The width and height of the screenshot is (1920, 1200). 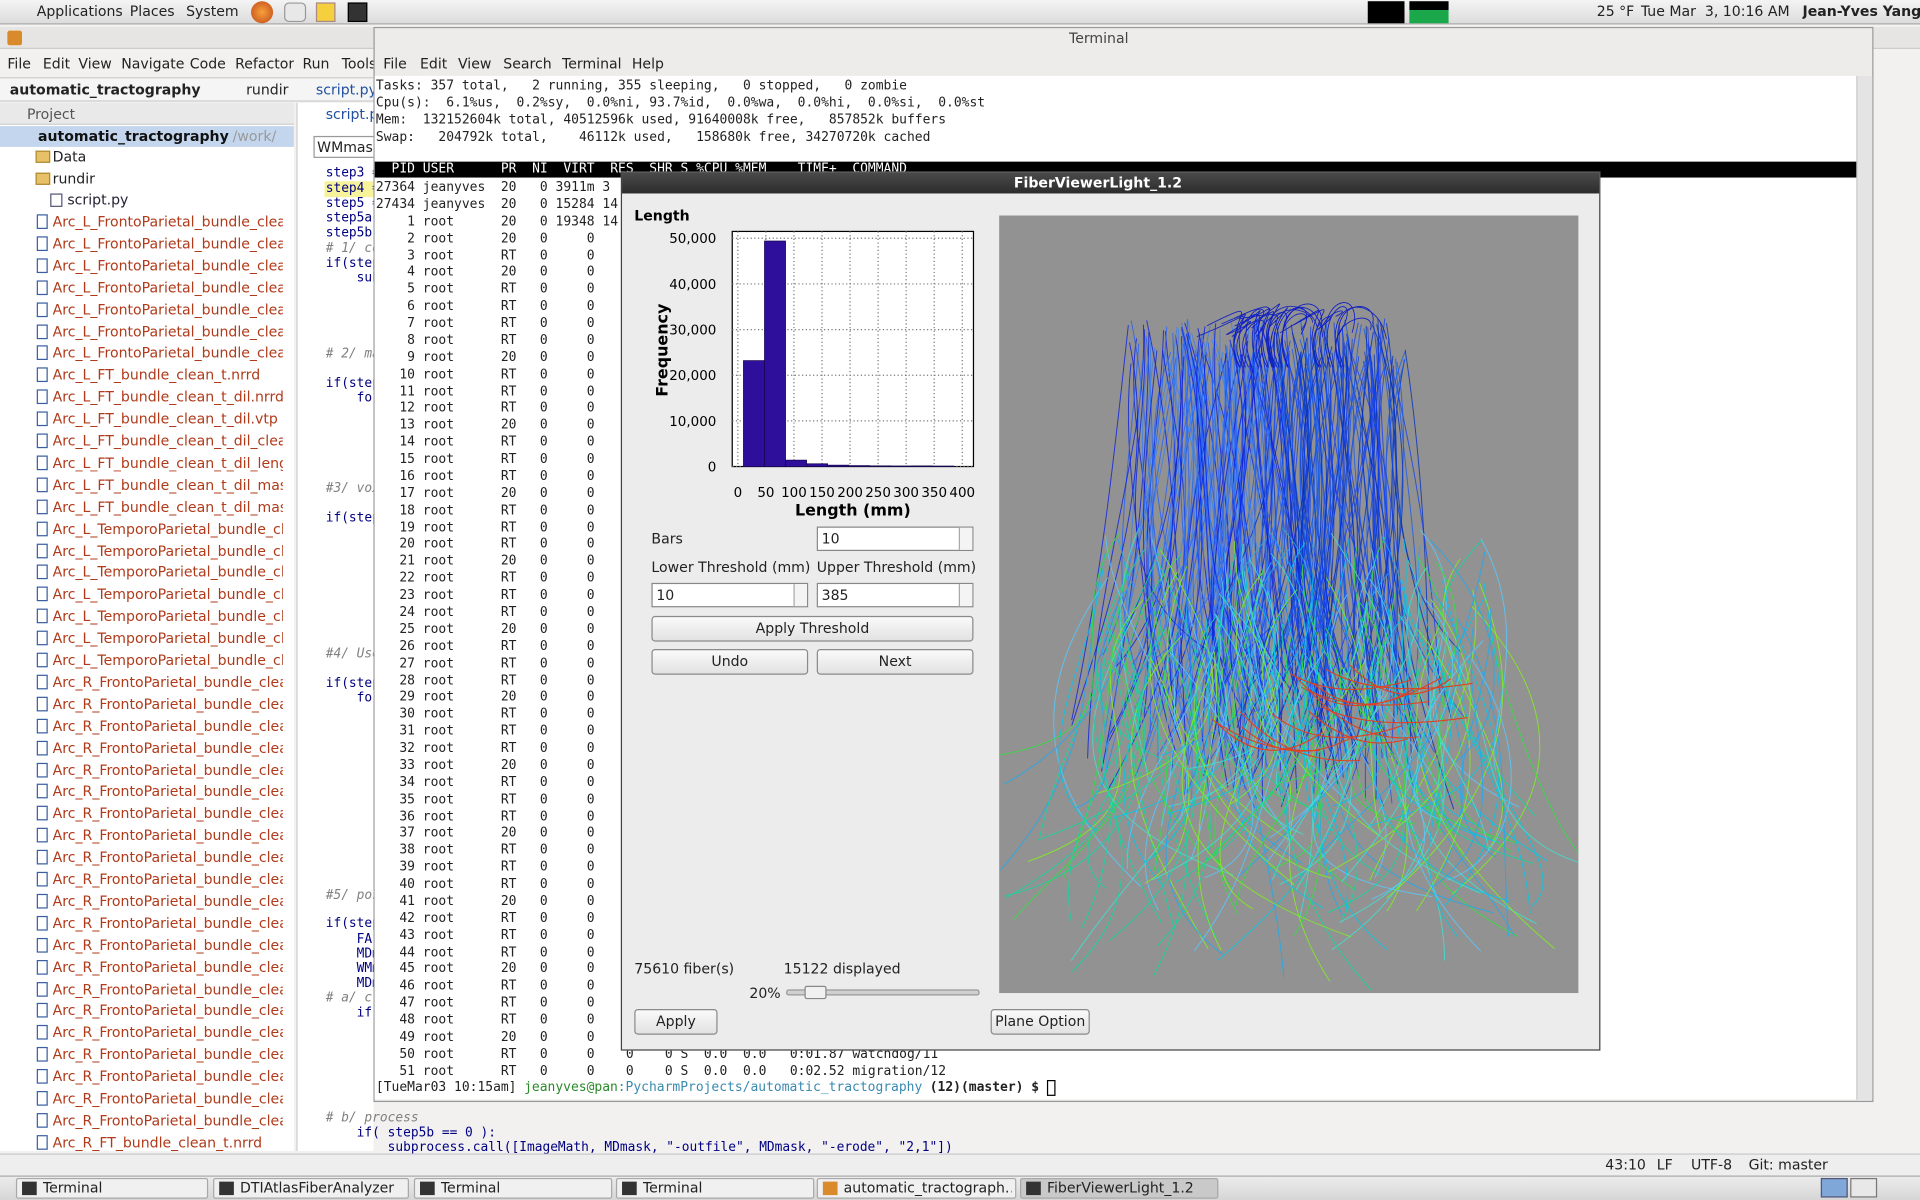 What do you see at coordinates (812, 628) in the screenshot?
I see `button: Apply Threshold` at bounding box center [812, 628].